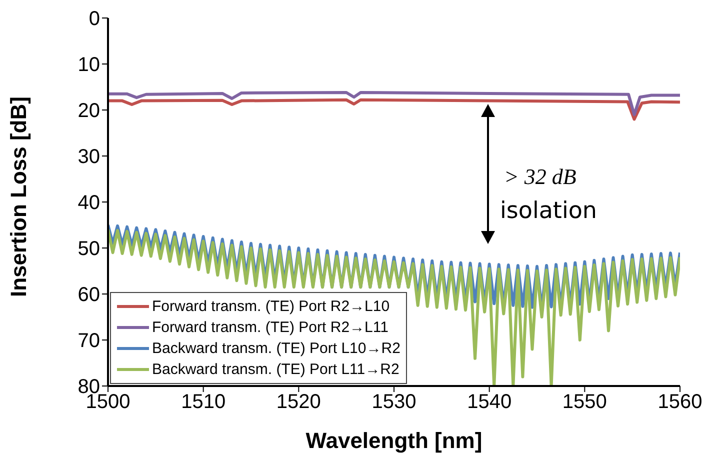  I want to click on x-tick-label: 1510, so click(203, 402).